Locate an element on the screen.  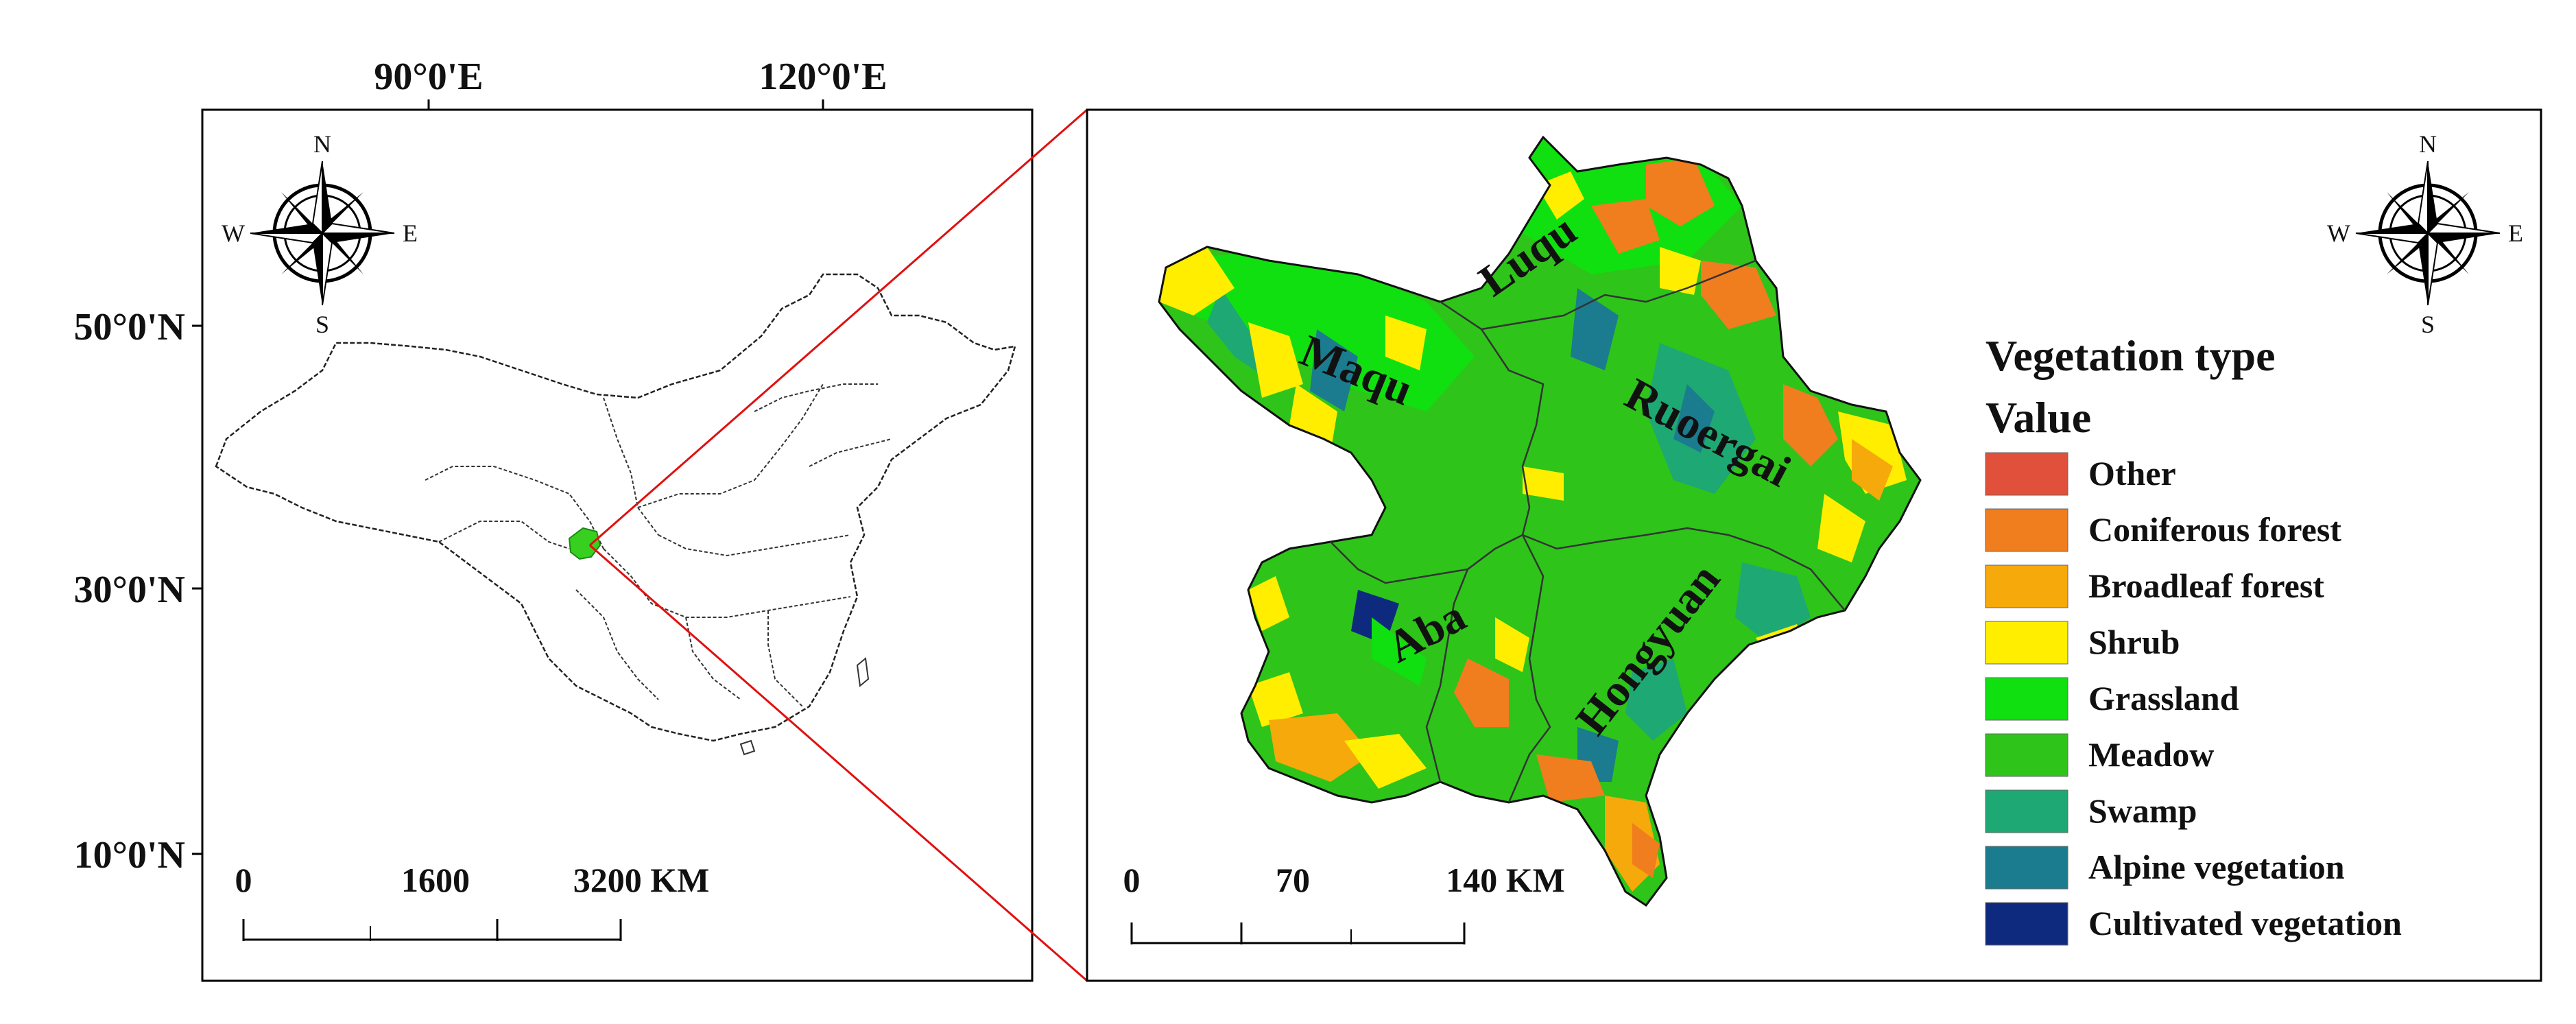
overview-compass-w: W is located at coordinates (233, 233).